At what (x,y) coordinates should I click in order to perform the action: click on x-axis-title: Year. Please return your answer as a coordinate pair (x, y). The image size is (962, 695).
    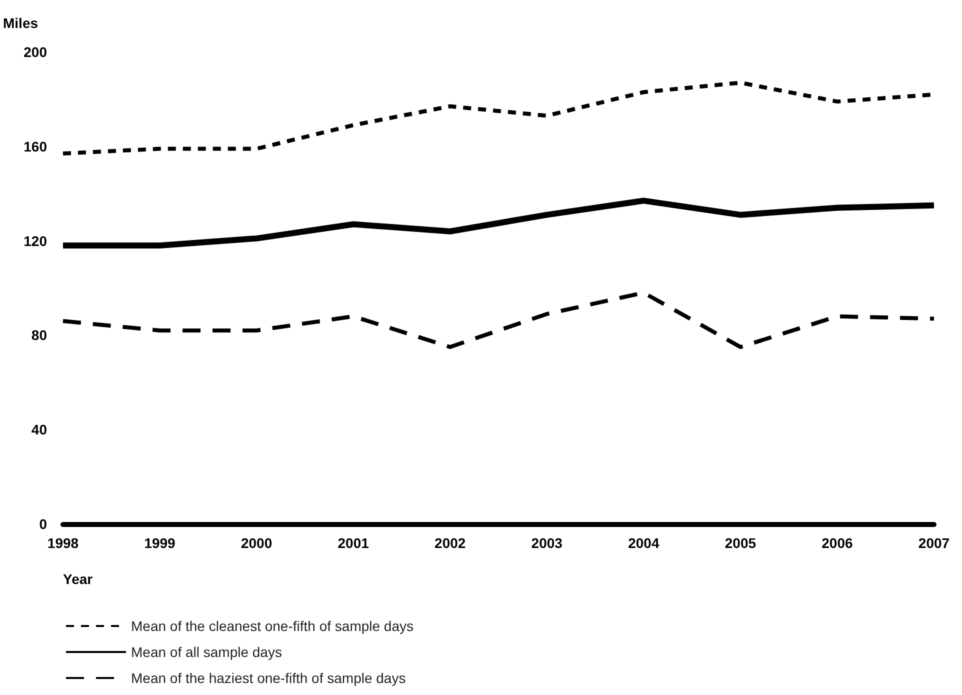
    Looking at the image, I should click on (78, 579).